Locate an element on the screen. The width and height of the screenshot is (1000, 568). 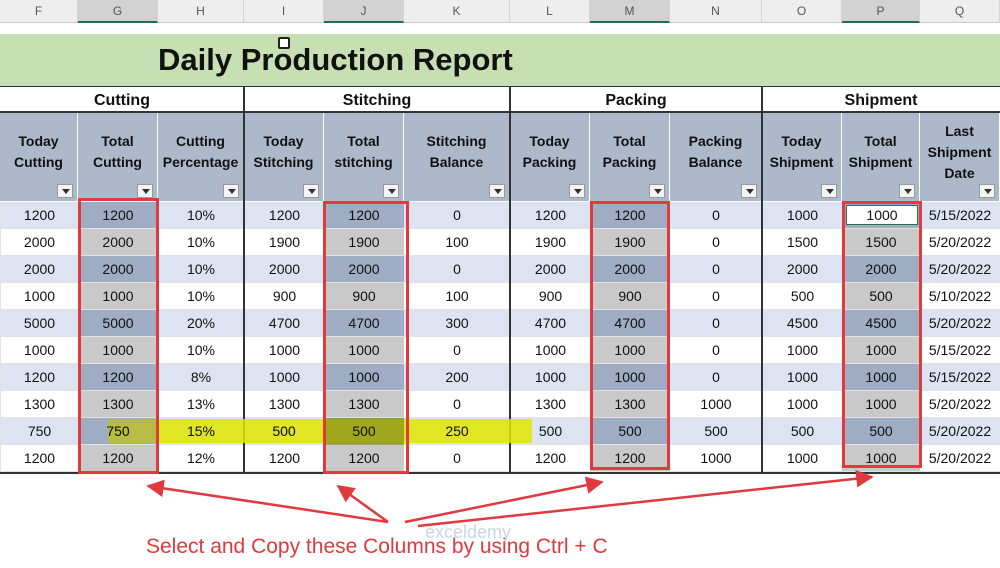
excel-column-header-H: H is located at coordinates (201, 11).